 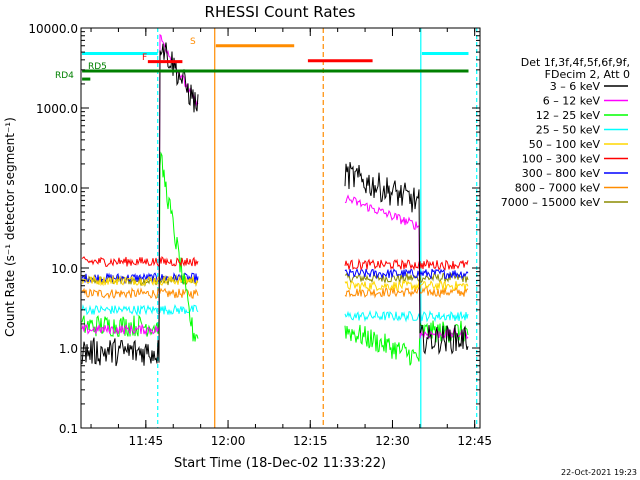 What do you see at coordinates (10, 227) in the screenshot?
I see `y-axis-label: Count Rate (s⁻¹ detector segment⁻¹)` at bounding box center [10, 227].